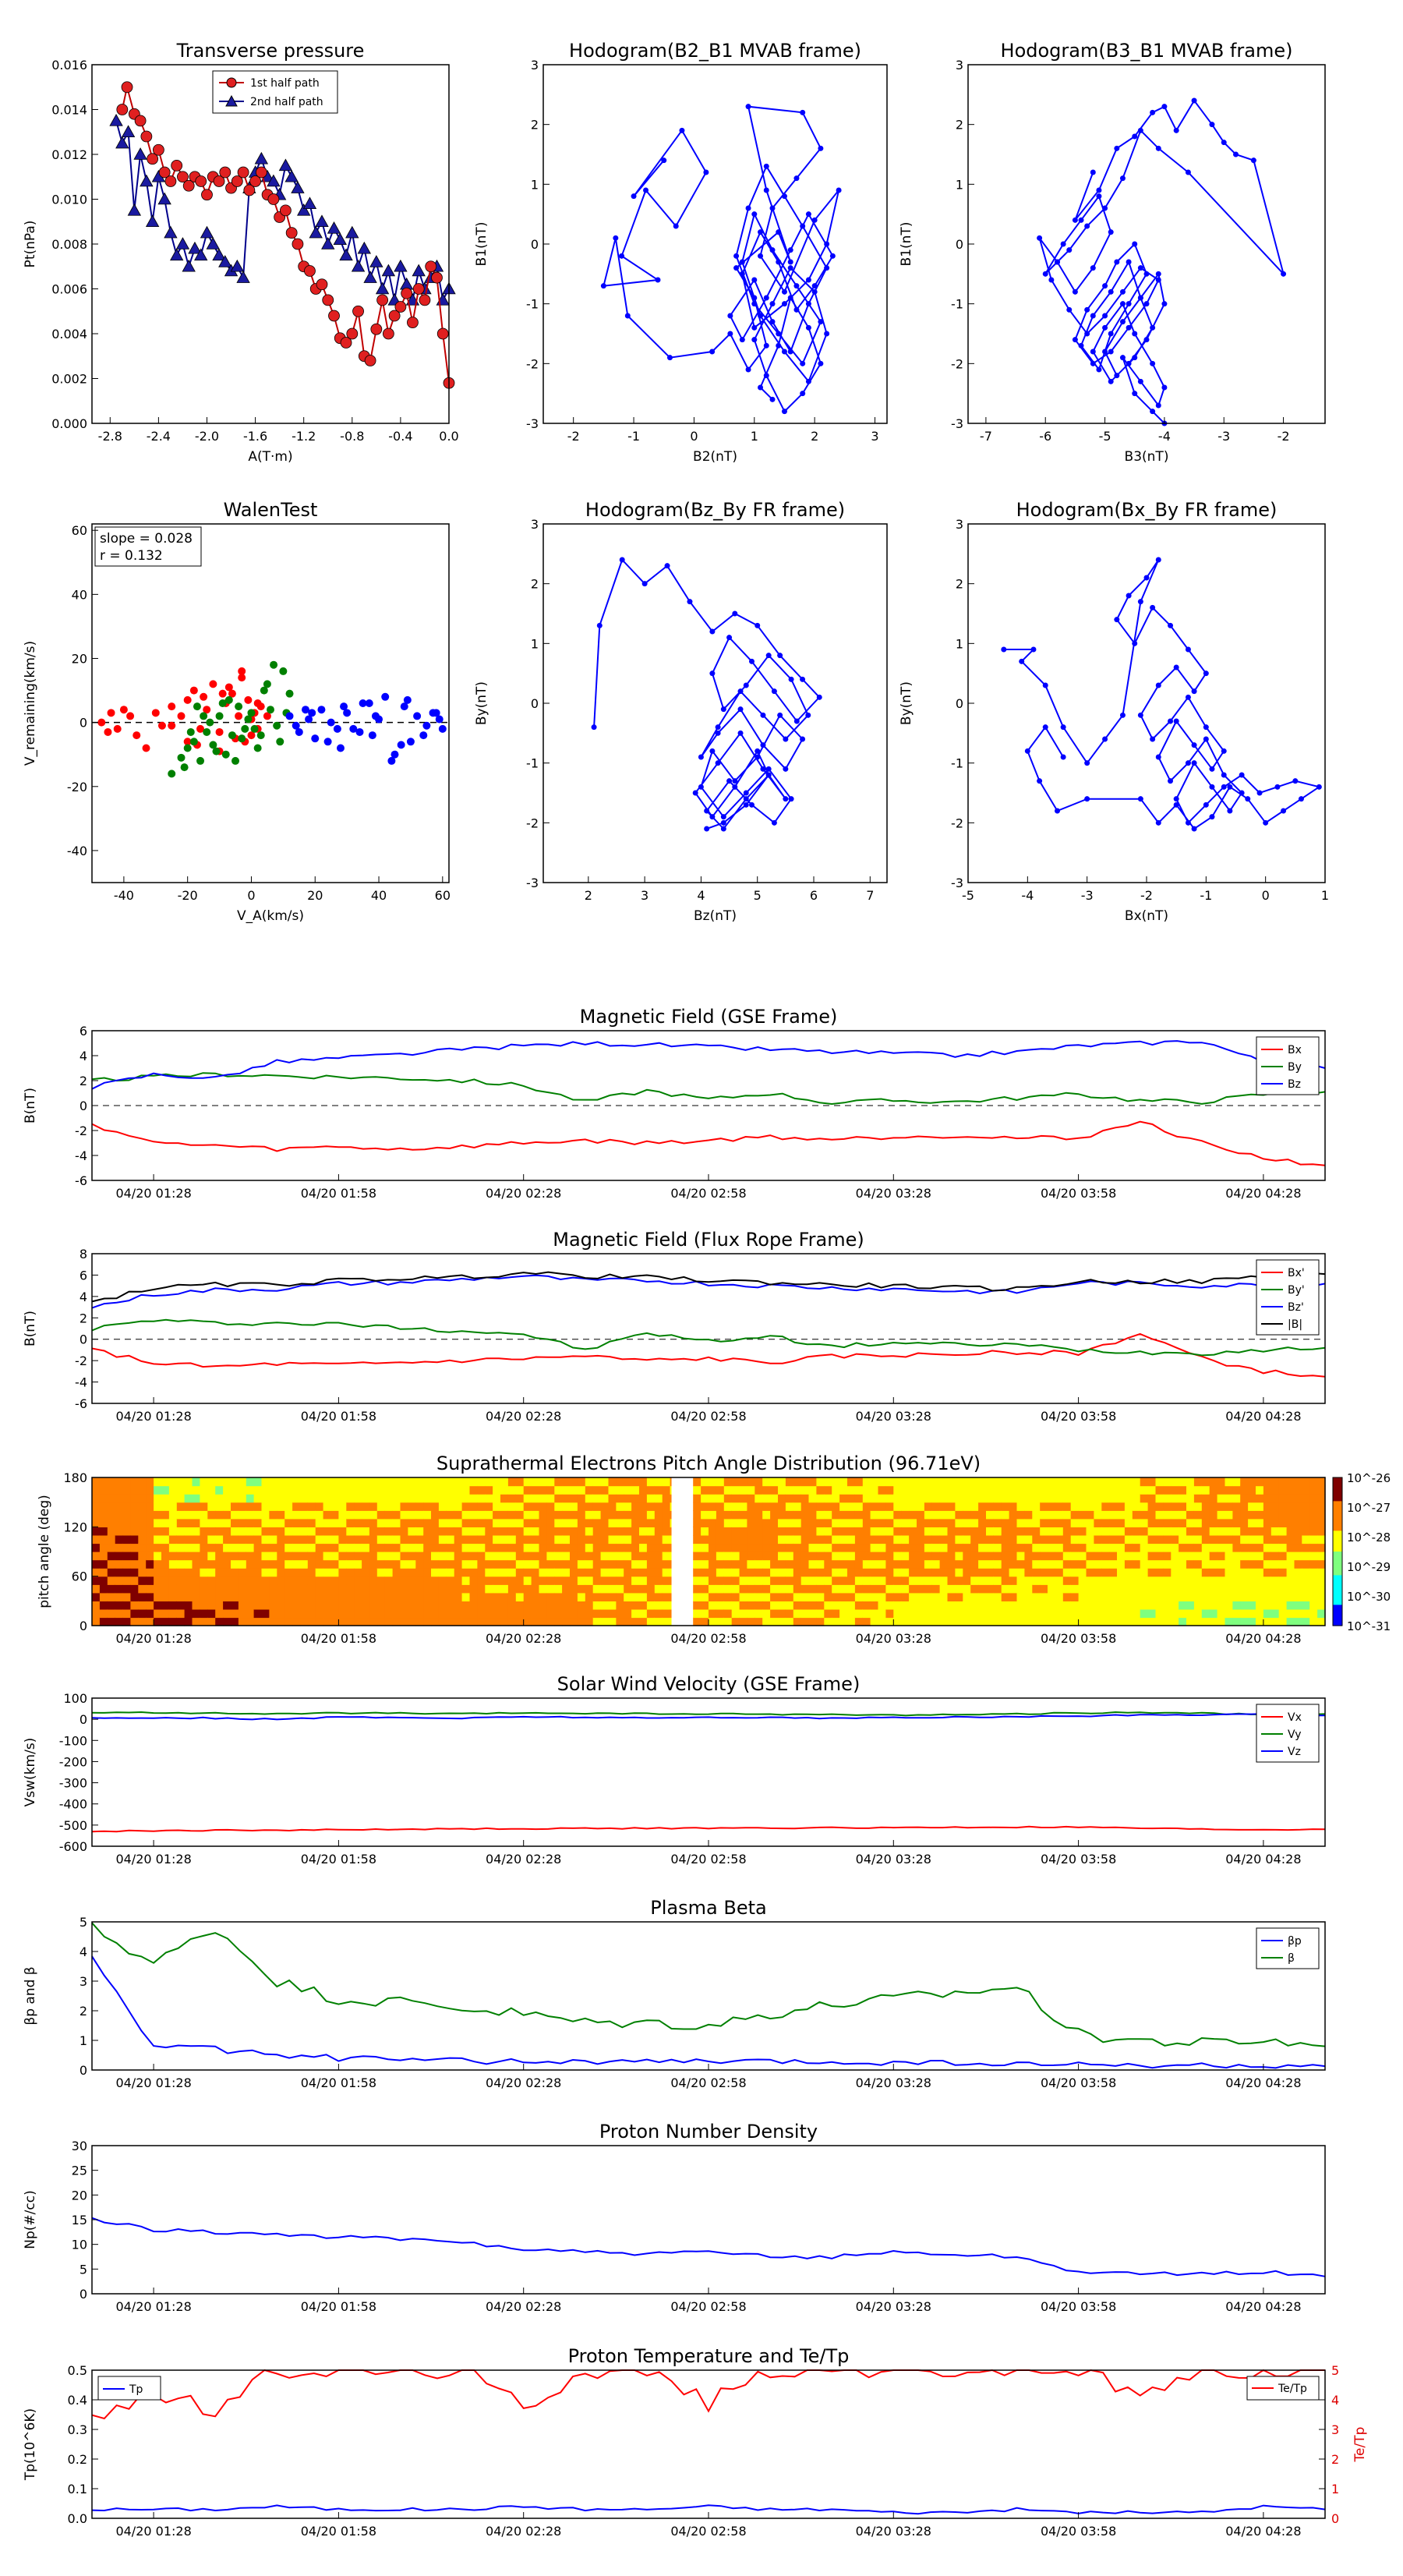 The width and height of the screenshot is (1403, 2576). I want to click on transverse-xtick-label: -2.8, so click(110, 436).